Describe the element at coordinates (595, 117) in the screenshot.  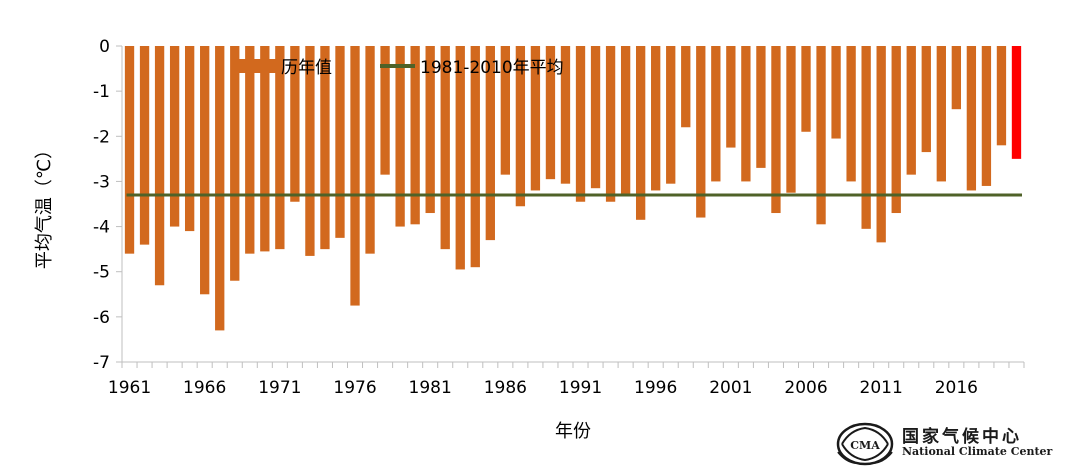
I see `bar-1992` at that location.